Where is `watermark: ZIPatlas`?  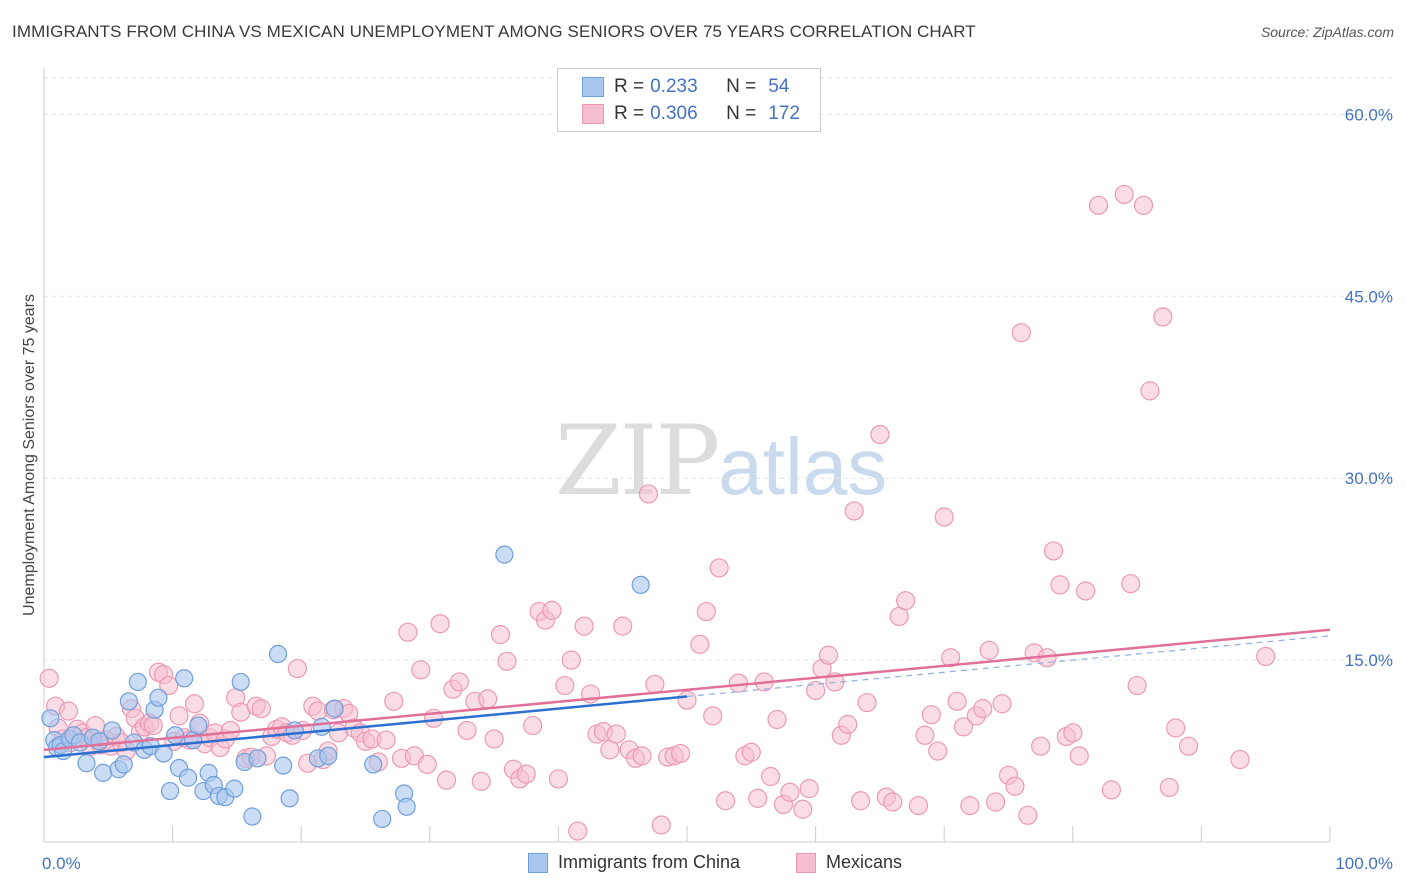
watermark: ZIPatlas is located at coordinates (721, 461).